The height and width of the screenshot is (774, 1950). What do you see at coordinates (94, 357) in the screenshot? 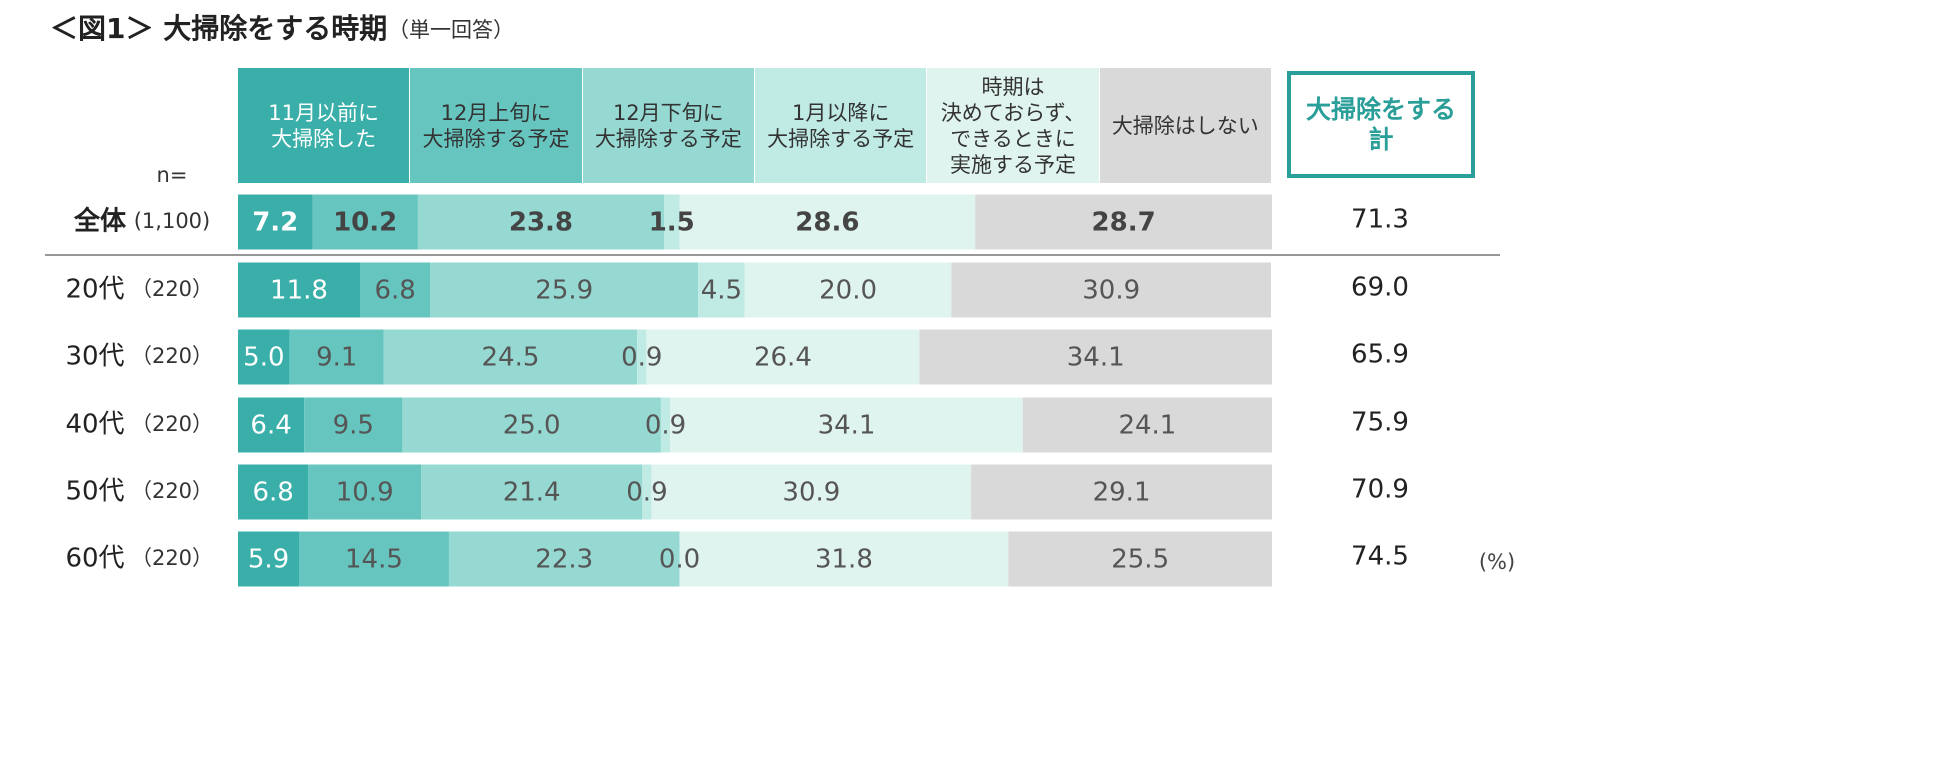
I see `category-label: 30代` at bounding box center [94, 357].